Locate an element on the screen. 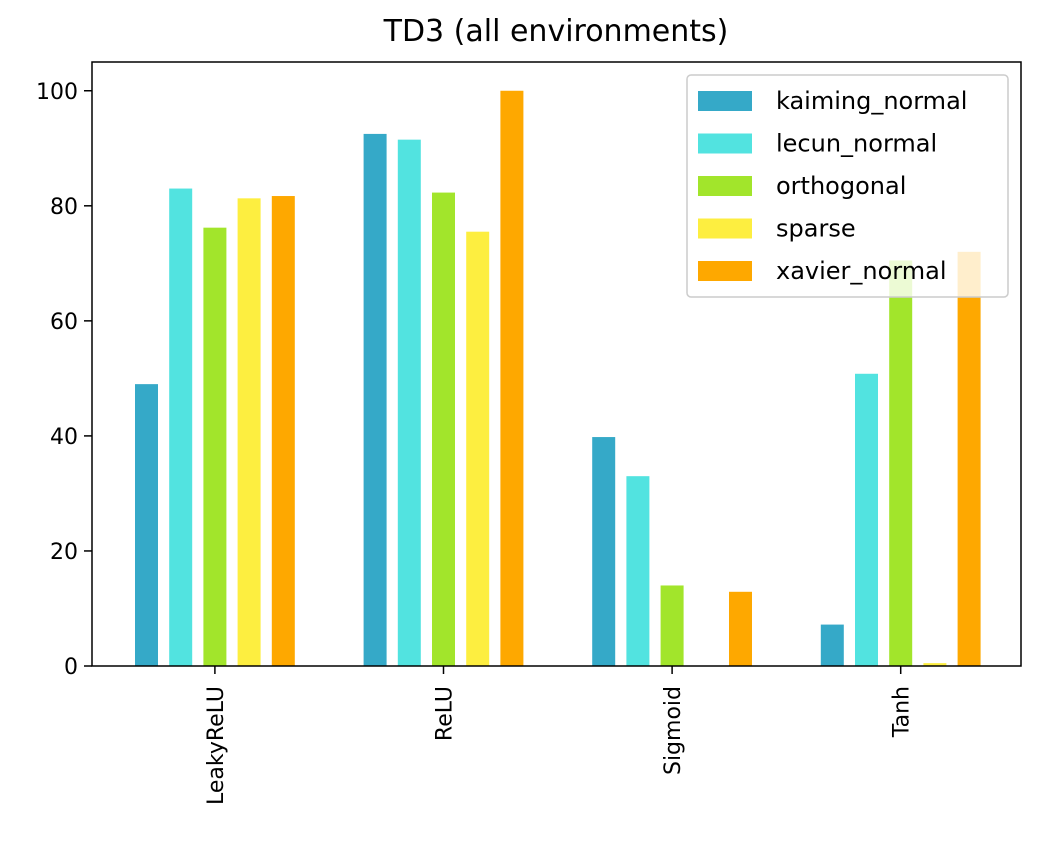  y-tick-label: 40 is located at coordinates (64, 437).